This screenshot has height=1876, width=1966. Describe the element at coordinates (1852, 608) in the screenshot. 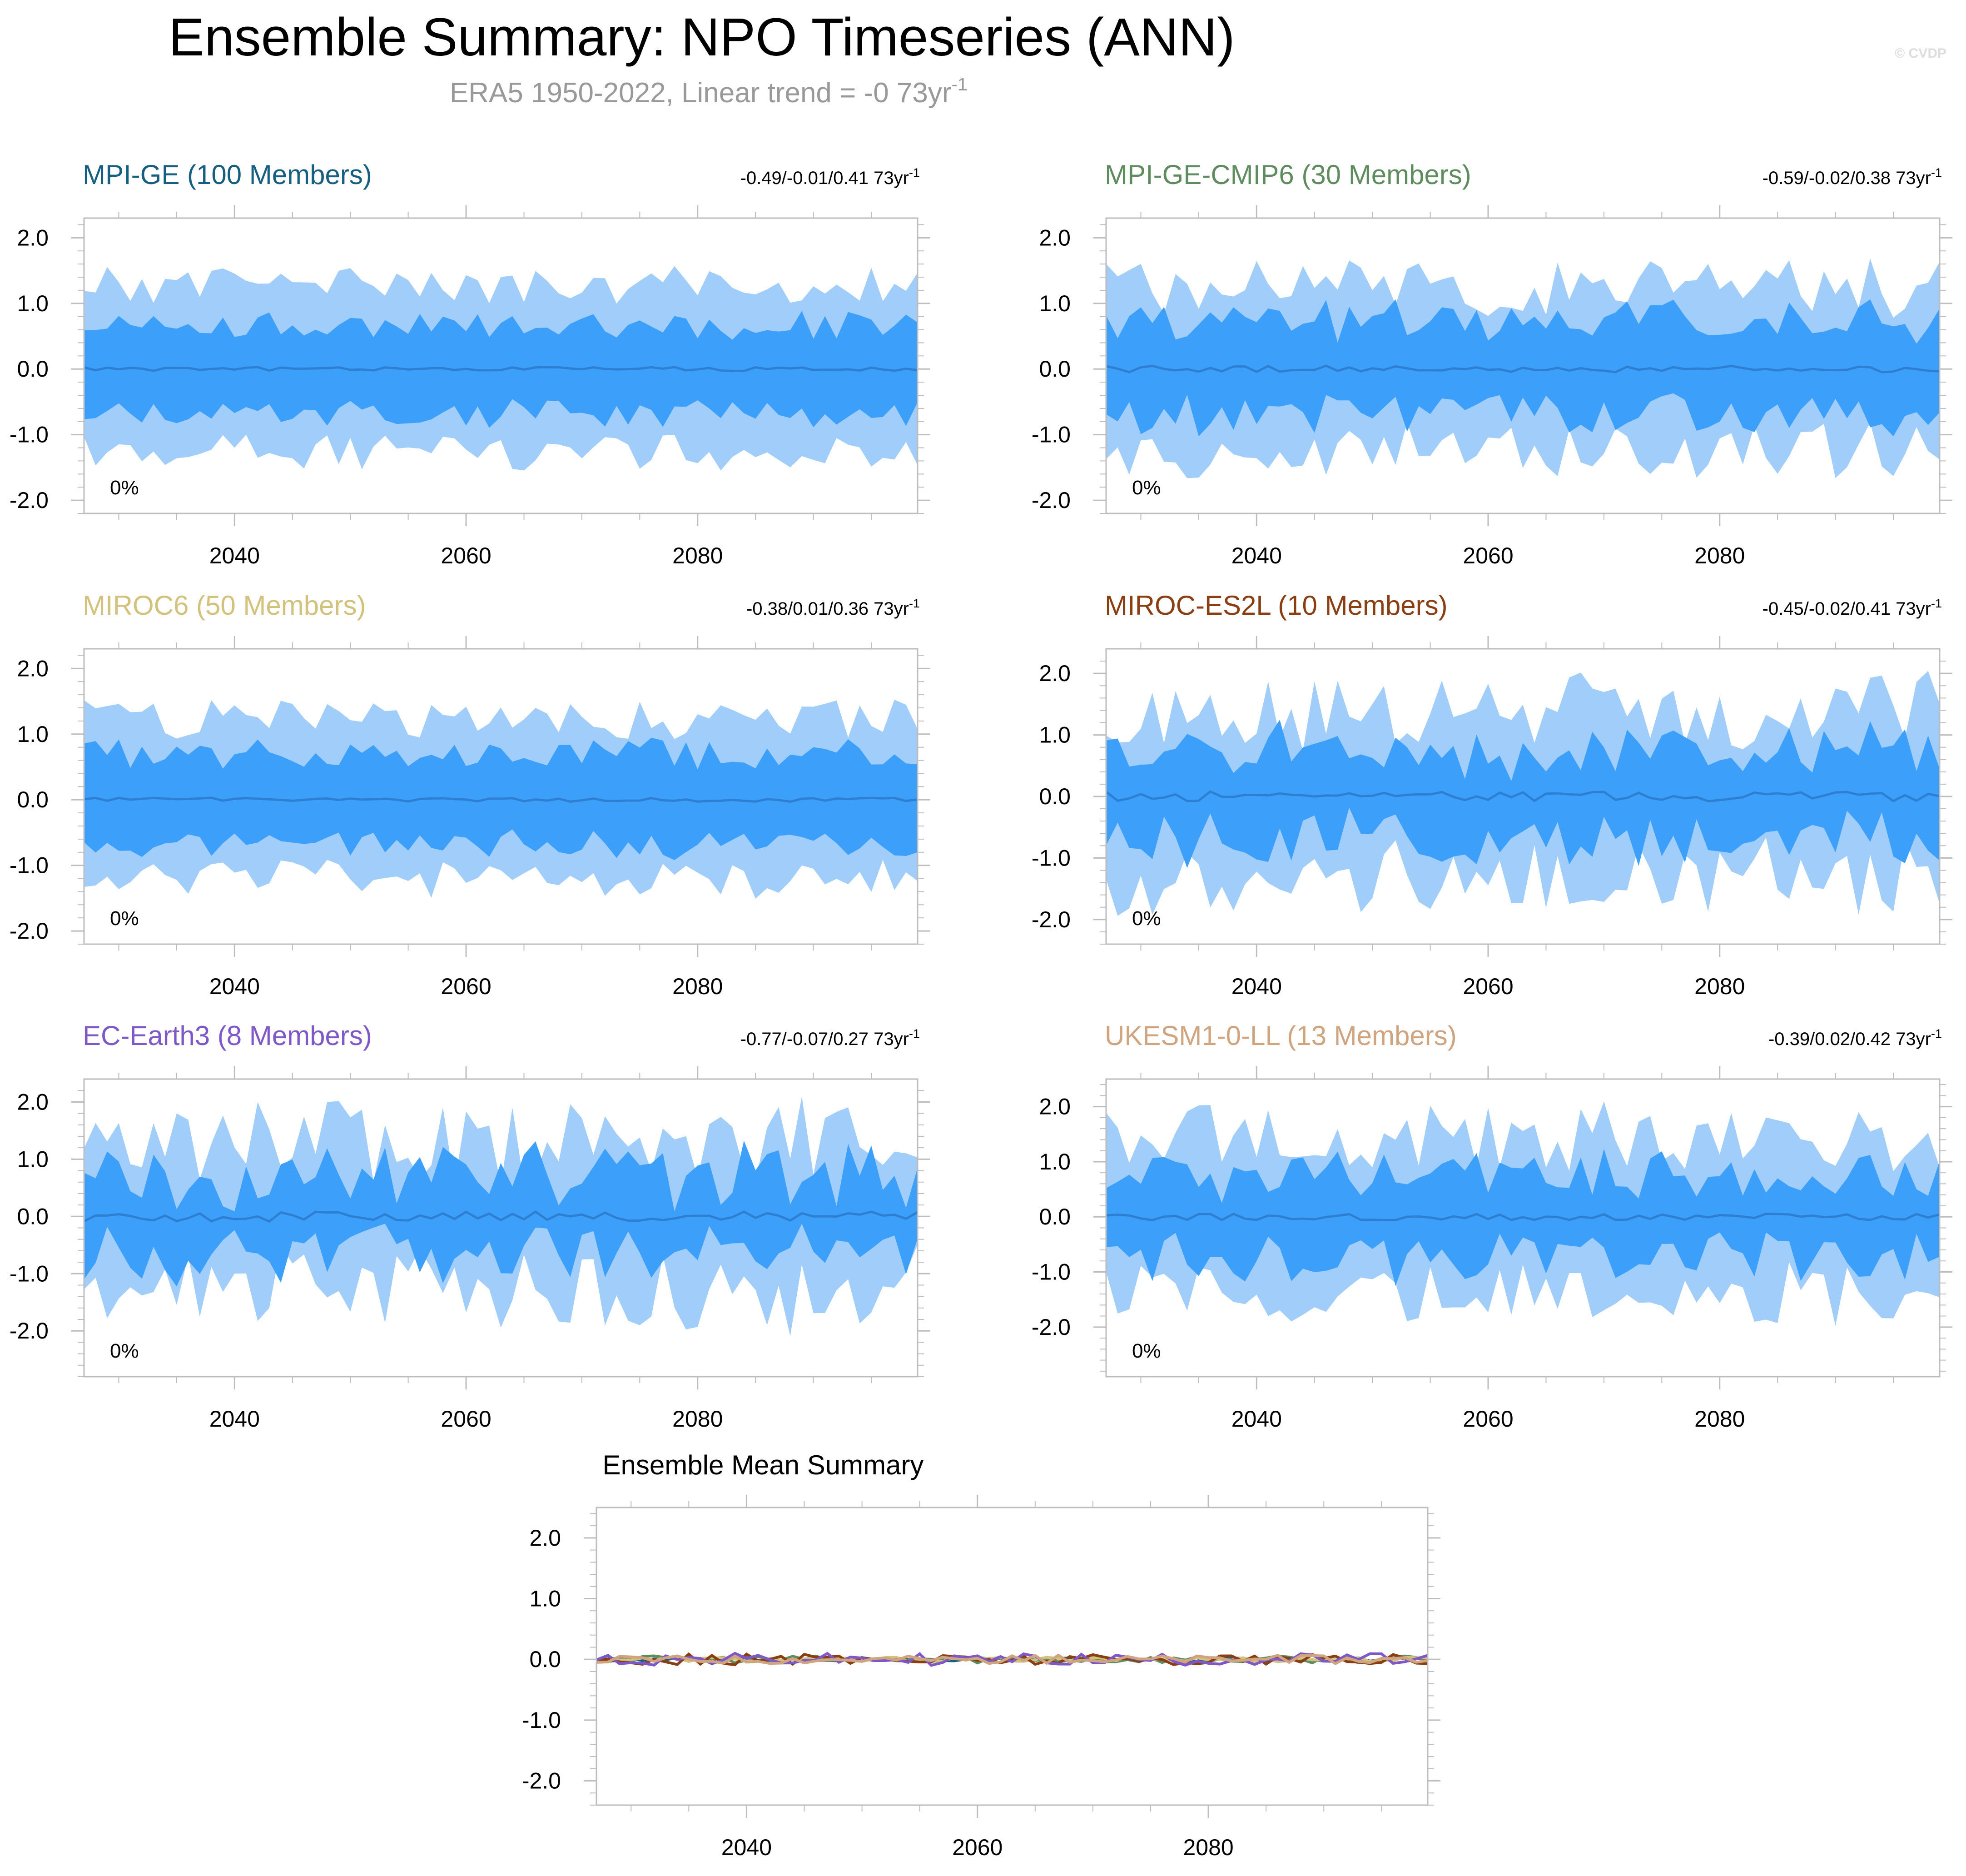

I see `panel-trend-stat: -0.45/-0.02/0.41 73yr-1` at that location.